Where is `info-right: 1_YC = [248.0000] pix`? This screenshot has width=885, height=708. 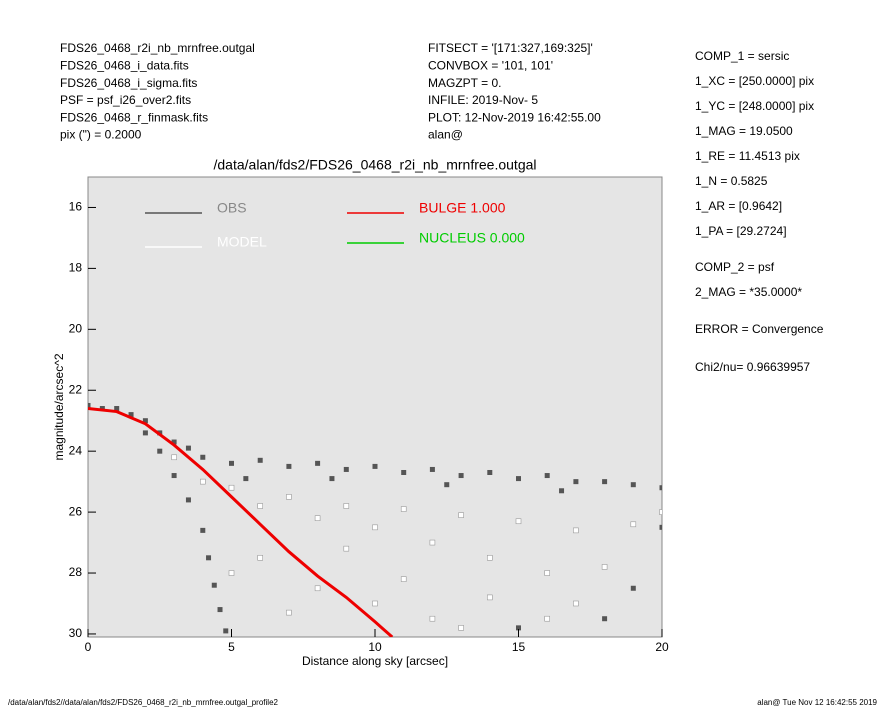 info-right: 1_YC = [248.0000] pix is located at coordinates (754, 106).